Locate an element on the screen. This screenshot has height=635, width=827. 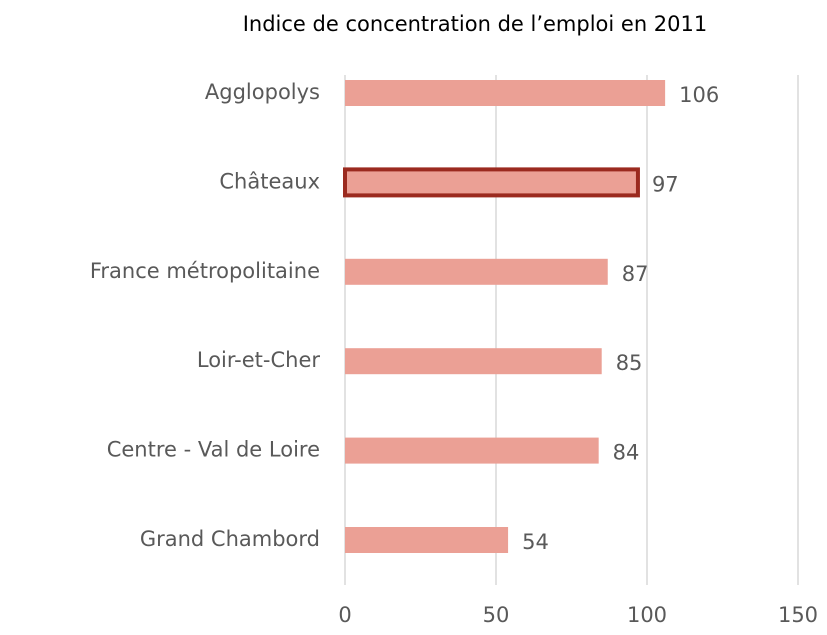
data-label: 84 is located at coordinates (626, 453).